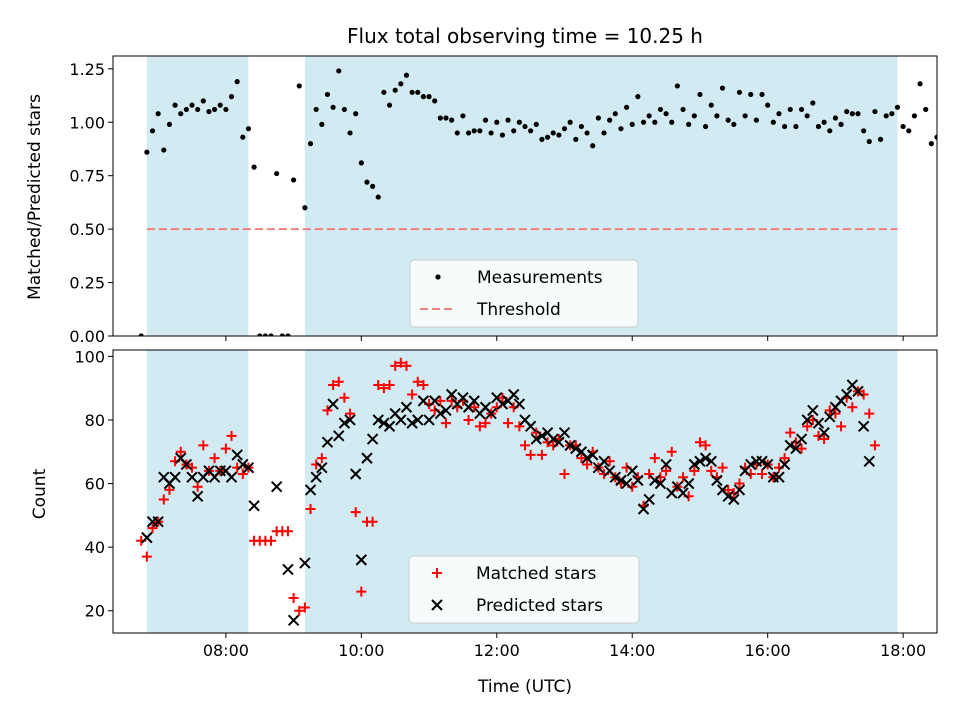 The image size is (960, 724). I want to click on y-axis-label-bottom: Count, so click(40, 493).